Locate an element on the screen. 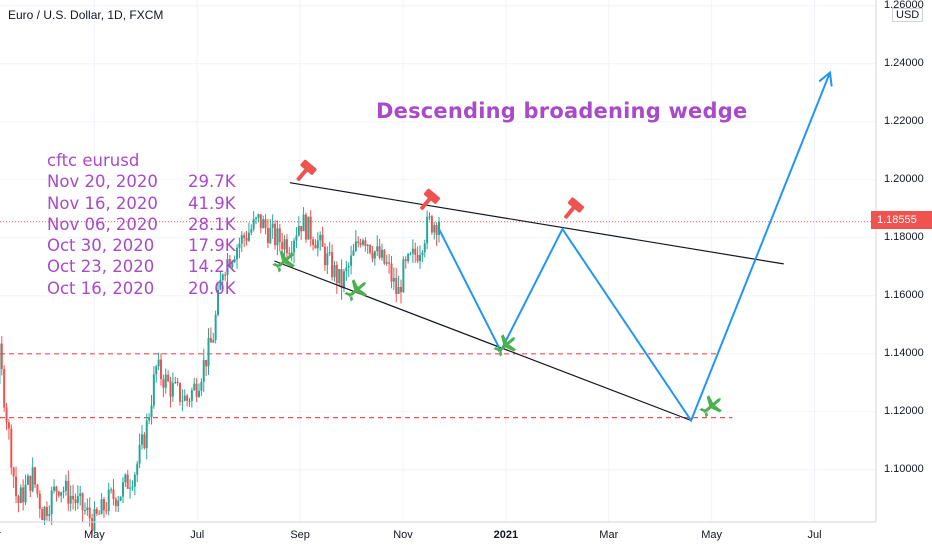 Image resolution: width=932 pixels, height=550 pixels. cftc-row: Nov 16, 2020 41.9K is located at coordinates (141, 203).